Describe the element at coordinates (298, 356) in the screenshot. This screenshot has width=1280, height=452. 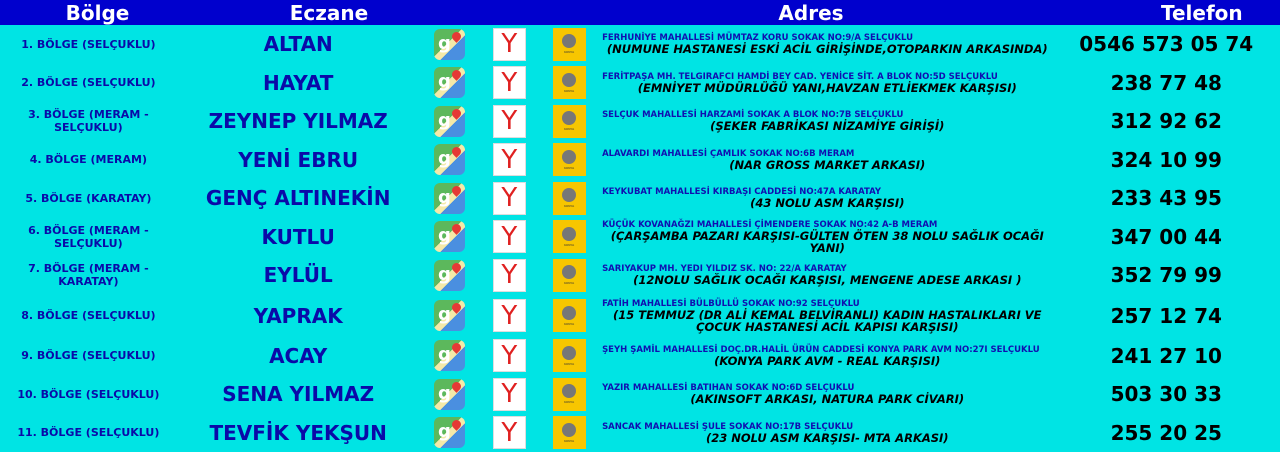
I see `pharmacy-name: ACAY` at that location.